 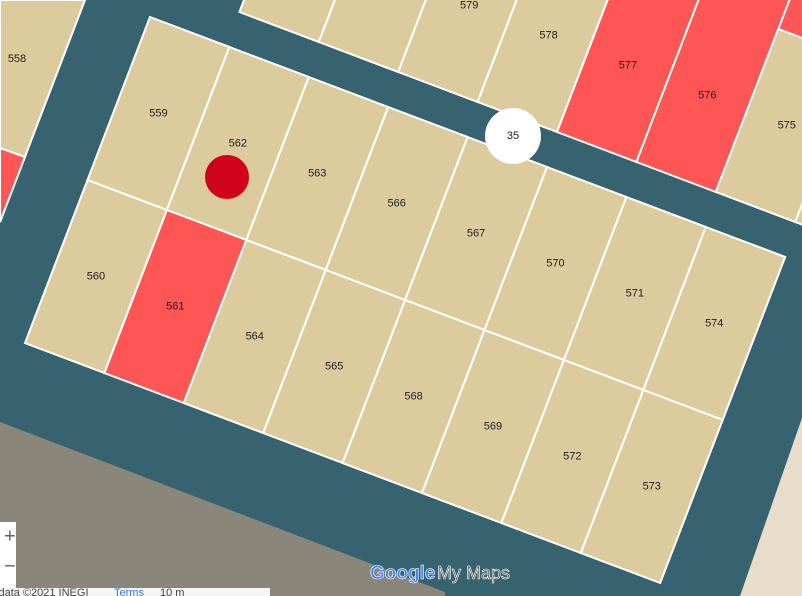 I want to click on parcel-label: 574, so click(x=714, y=323).